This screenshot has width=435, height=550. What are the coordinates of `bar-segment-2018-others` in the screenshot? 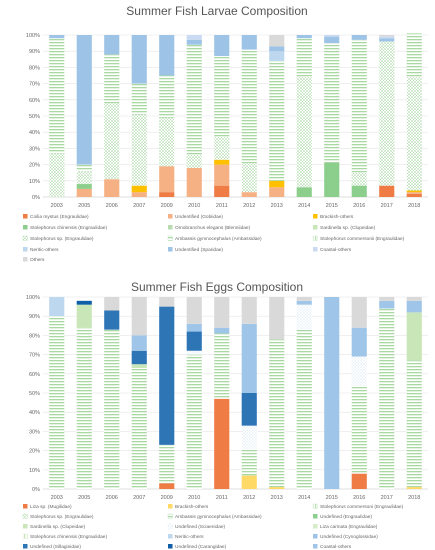 It's located at (414, 299).